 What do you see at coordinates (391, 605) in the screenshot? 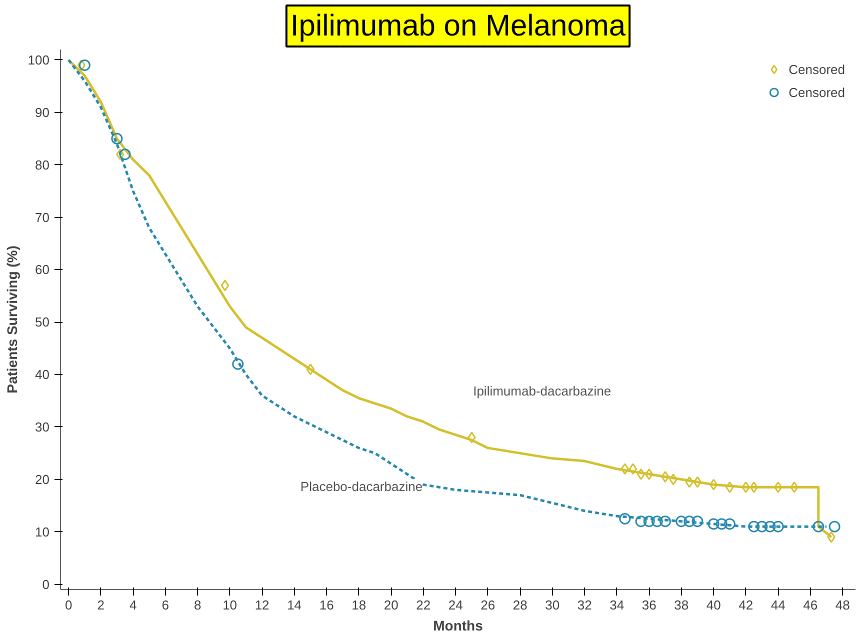
I see `x-tick-label: 20` at bounding box center [391, 605].